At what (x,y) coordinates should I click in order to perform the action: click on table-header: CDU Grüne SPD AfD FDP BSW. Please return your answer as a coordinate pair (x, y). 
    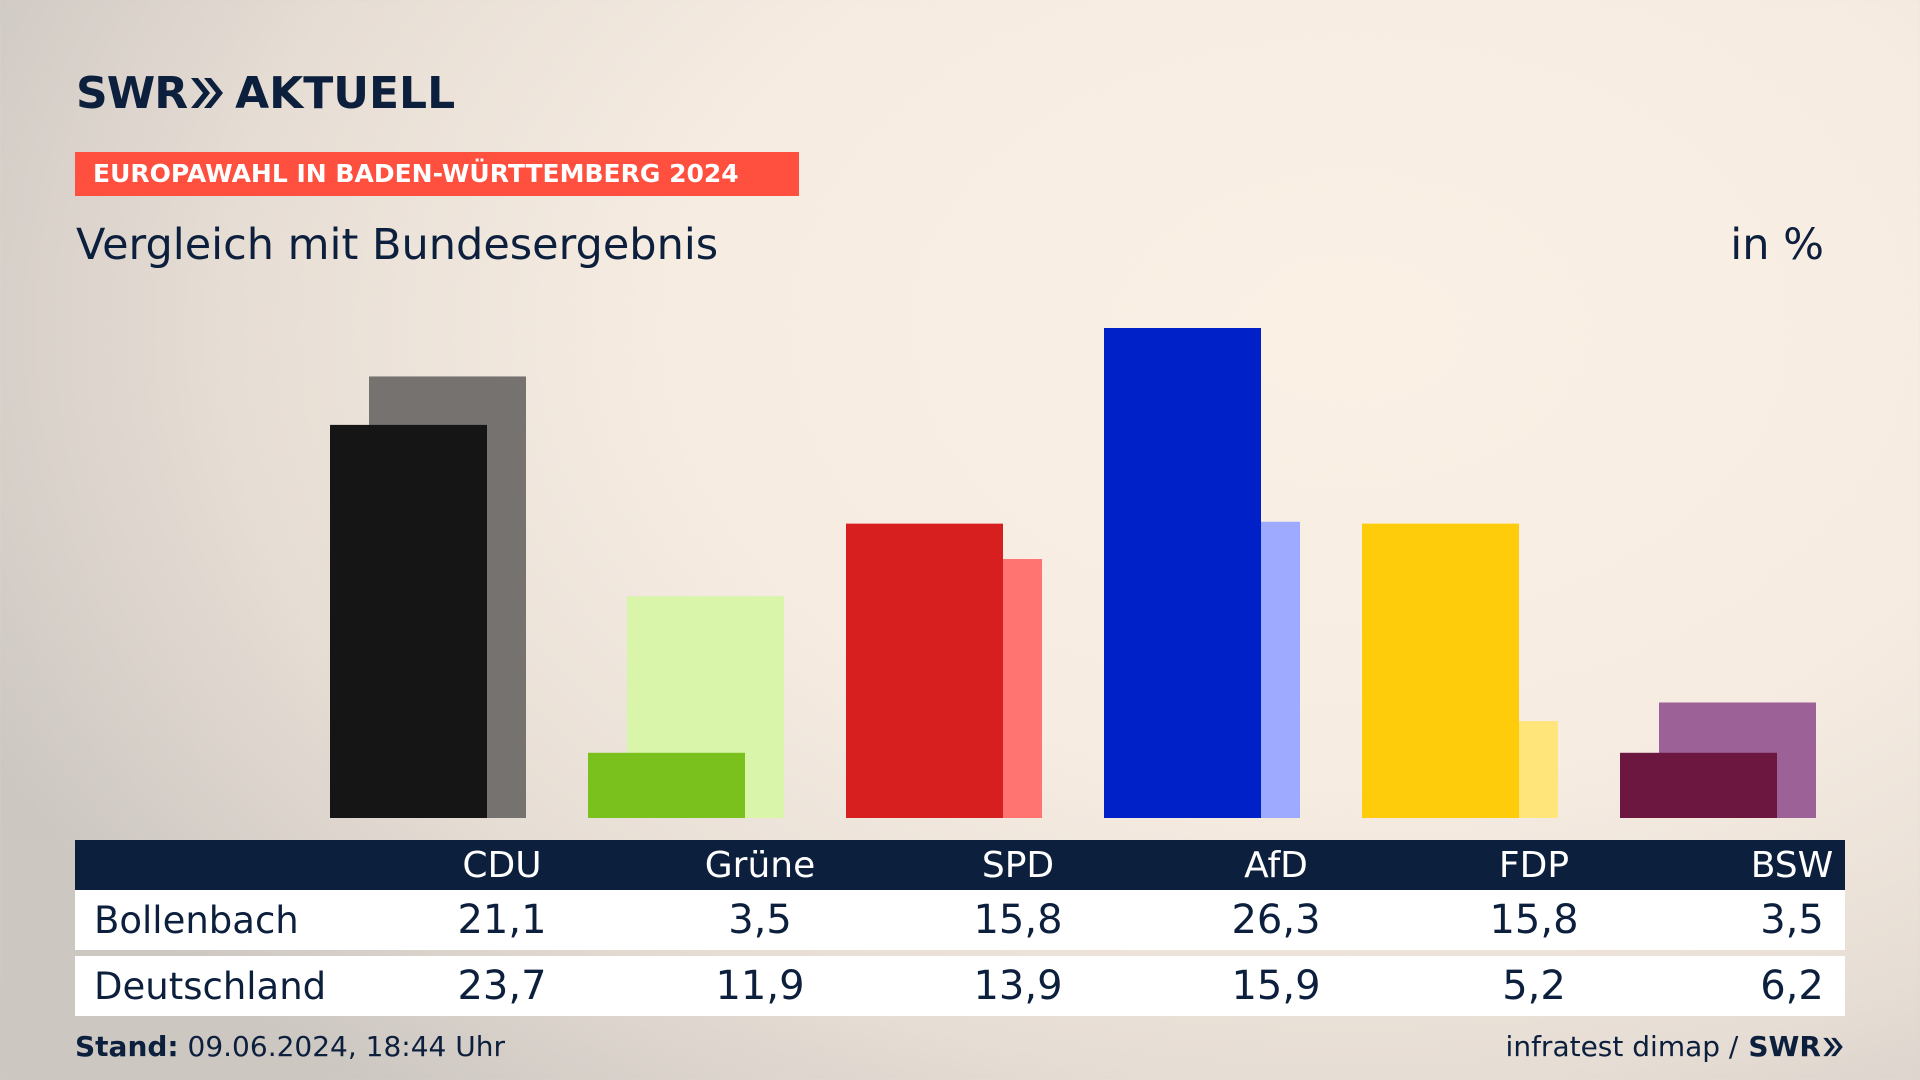
    Looking at the image, I should click on (960, 865).